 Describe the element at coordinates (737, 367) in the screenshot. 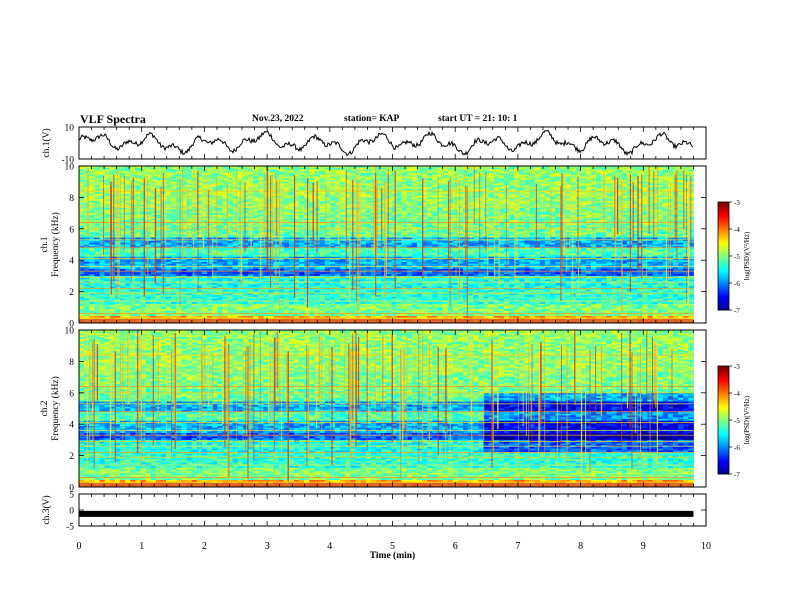

I see `colorbar-tick-label-2: -3` at that location.